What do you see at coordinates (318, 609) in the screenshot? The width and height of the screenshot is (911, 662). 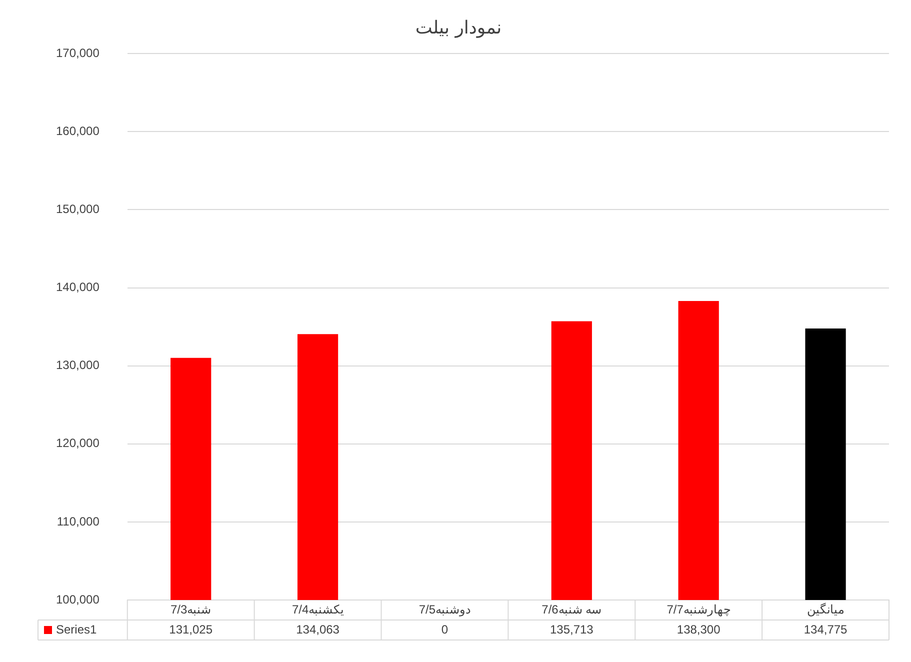 I see `x-tick-label: یکشنبه7/4` at bounding box center [318, 609].